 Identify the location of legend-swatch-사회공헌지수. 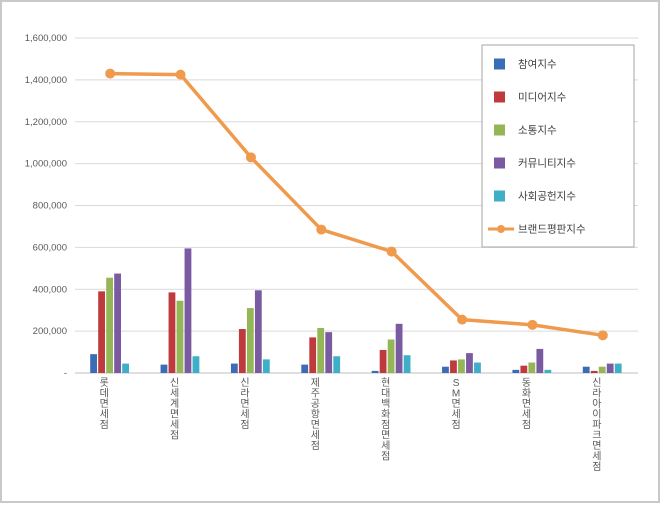
(499, 196).